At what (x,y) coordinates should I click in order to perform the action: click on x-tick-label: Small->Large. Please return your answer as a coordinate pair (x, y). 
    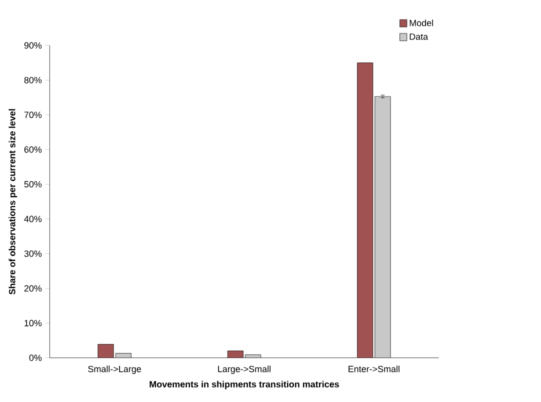
    Looking at the image, I should click on (114, 370).